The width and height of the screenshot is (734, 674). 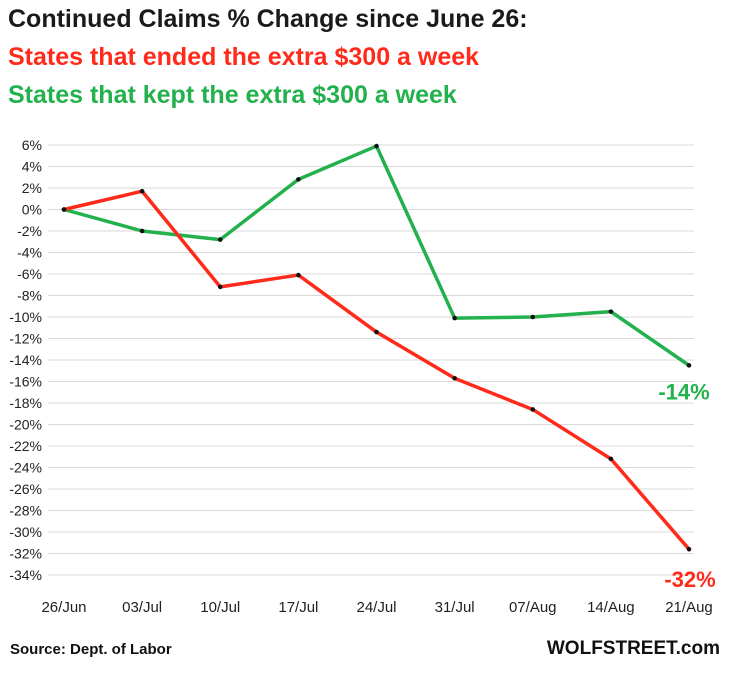 I want to click on y-tick-label: -8%, so click(x=29, y=296).